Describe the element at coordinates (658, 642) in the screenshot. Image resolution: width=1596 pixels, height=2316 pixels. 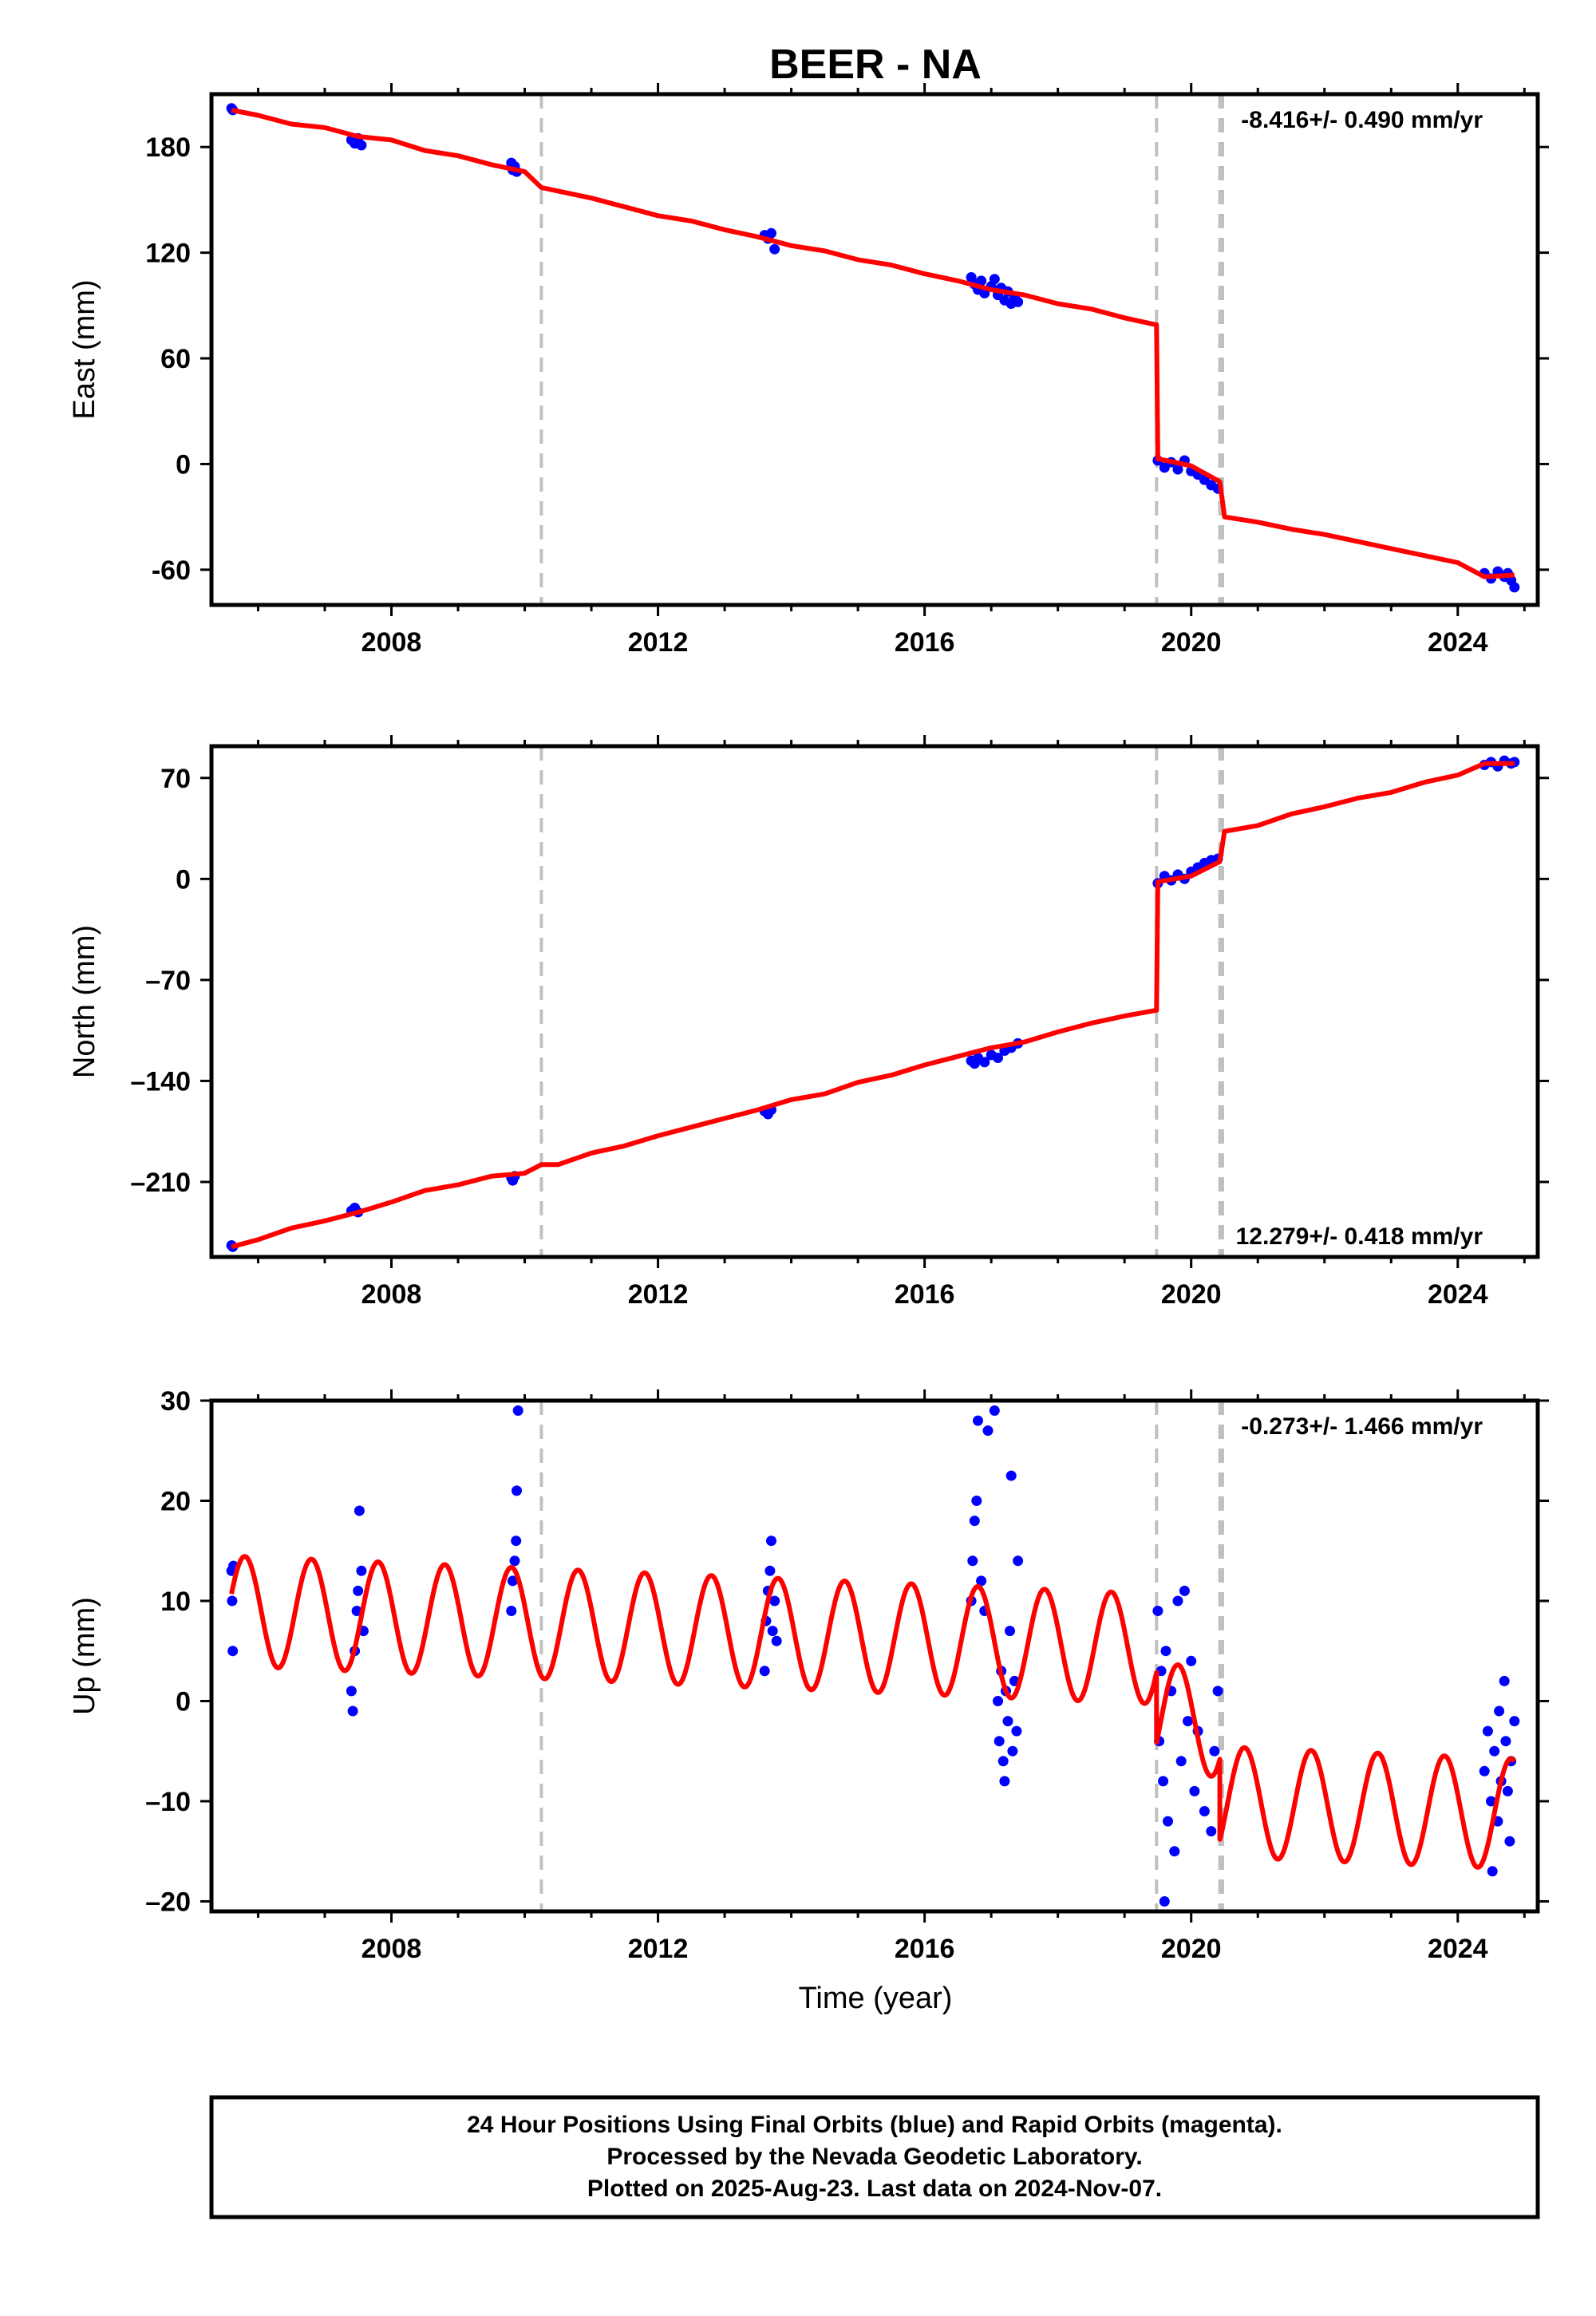
I see `east-x-tick-label: 2012` at that location.